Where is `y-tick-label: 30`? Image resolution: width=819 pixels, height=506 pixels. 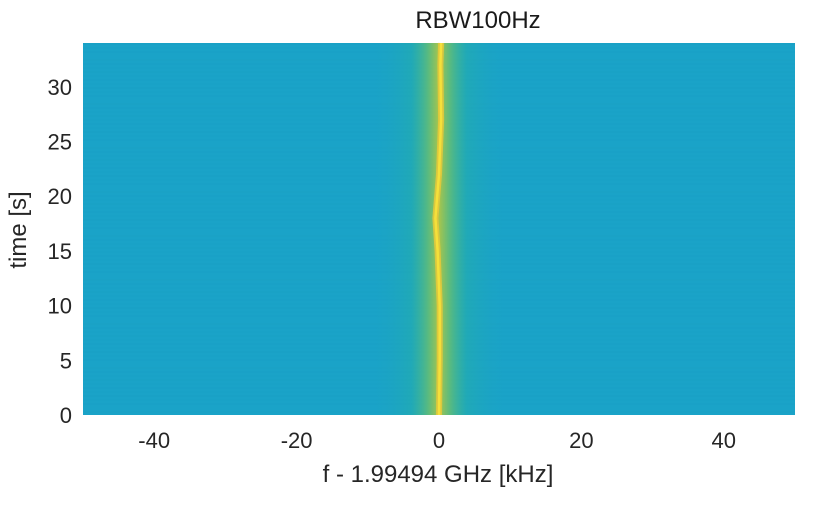
y-tick-label: 30 is located at coordinates (60, 87).